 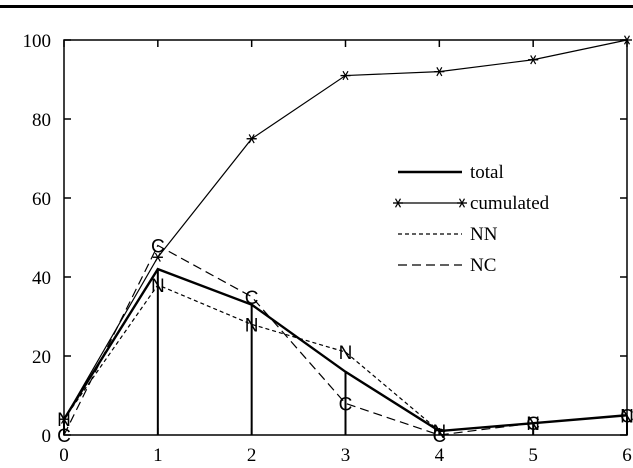 What do you see at coordinates (64, 455) in the screenshot?
I see `x-tick-label: 0` at bounding box center [64, 455].